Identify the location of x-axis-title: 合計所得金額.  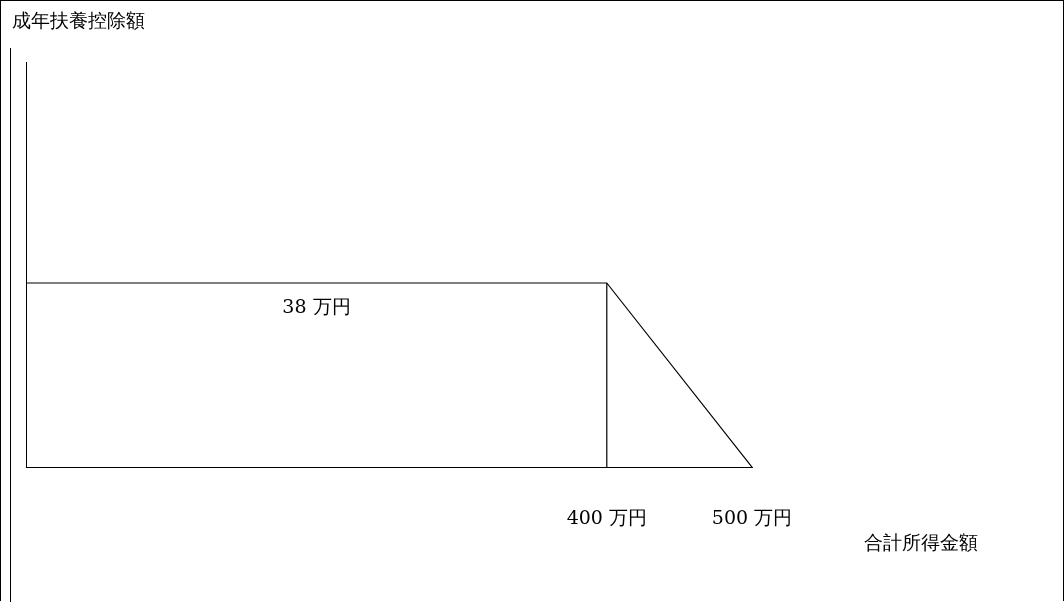
(921, 542).